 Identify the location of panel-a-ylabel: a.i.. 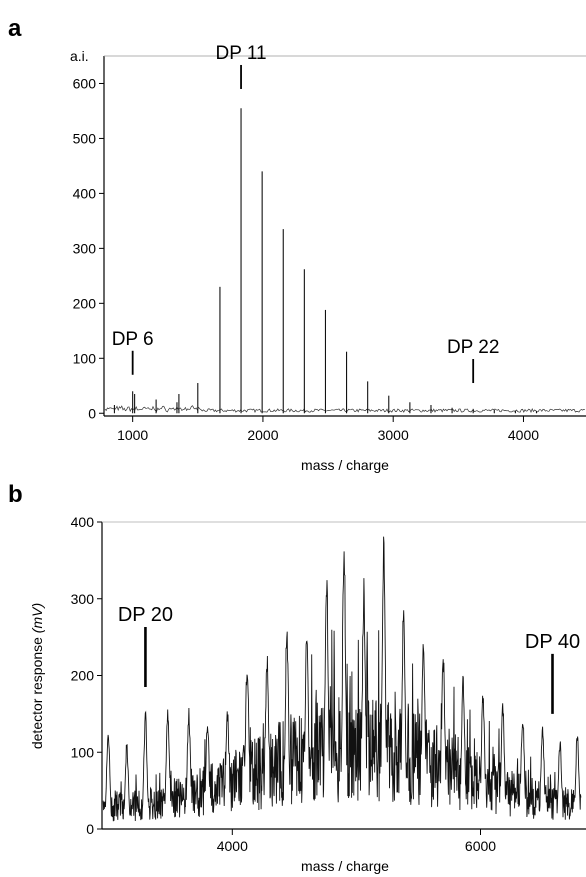
(79, 56).